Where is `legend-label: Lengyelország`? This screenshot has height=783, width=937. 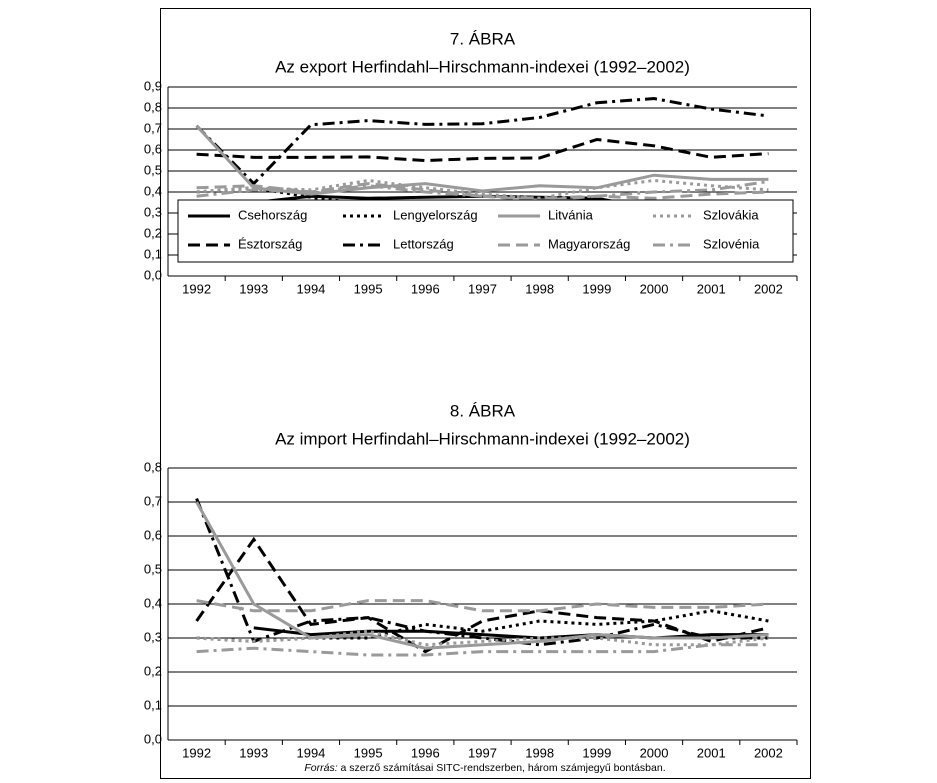 legend-label: Lengyelország is located at coordinates (435, 214).